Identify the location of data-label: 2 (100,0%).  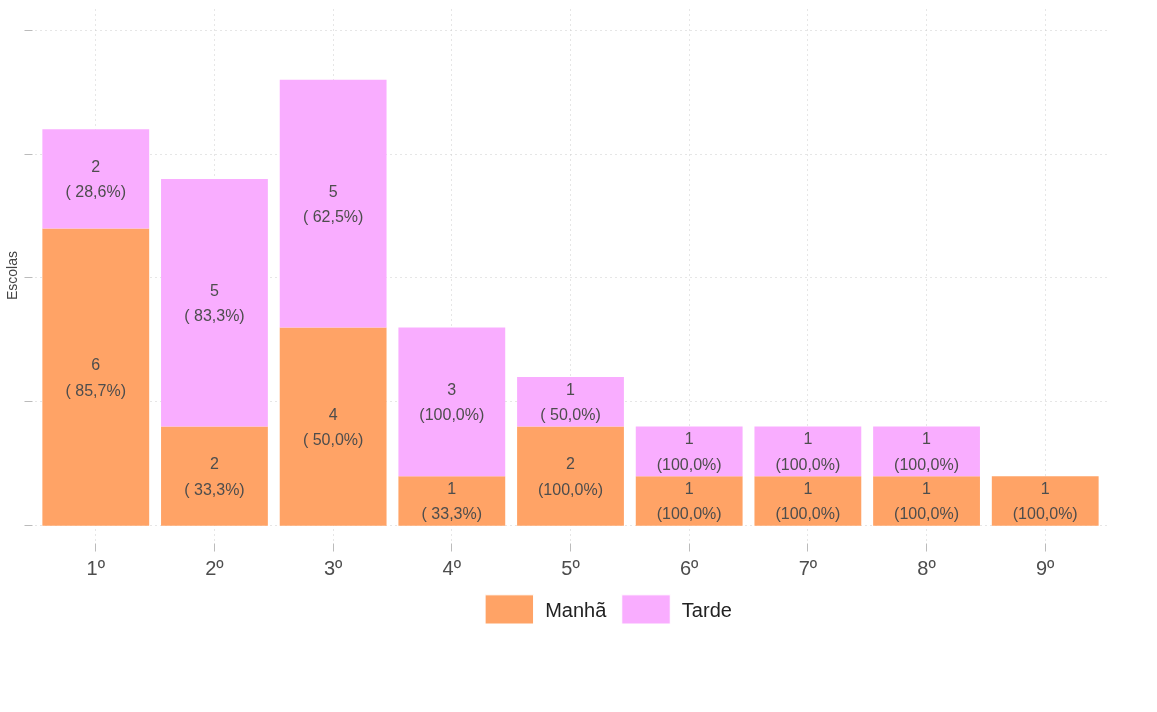
(570, 476).